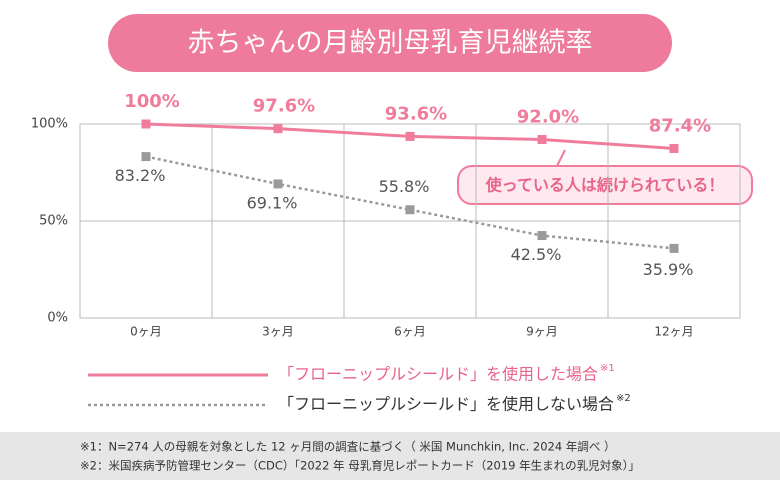 The image size is (780, 480). I want to click on x-tick-label: 9ヶ月, so click(542, 332).